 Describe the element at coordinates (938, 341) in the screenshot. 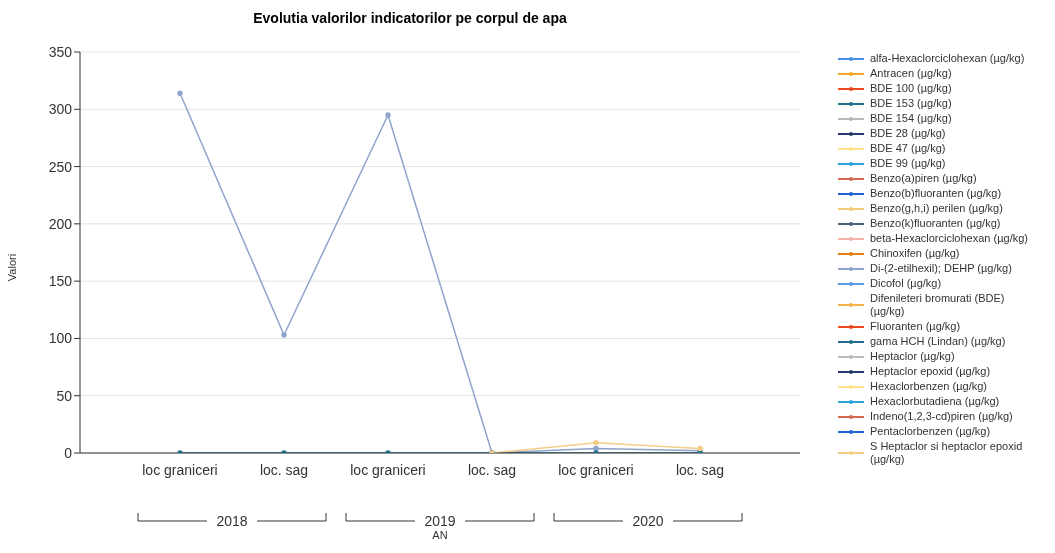

I see `legend-label: gama HCH (Lindan) (µg/kg)` at that location.